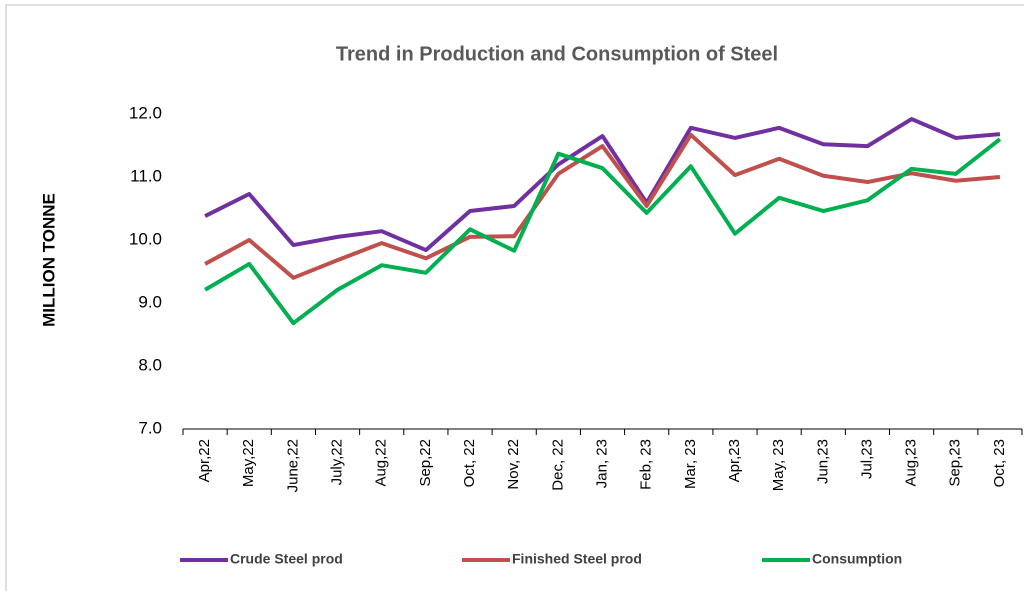  What do you see at coordinates (150, 364) in the screenshot?
I see `y-tick-label: 8.0` at bounding box center [150, 364].